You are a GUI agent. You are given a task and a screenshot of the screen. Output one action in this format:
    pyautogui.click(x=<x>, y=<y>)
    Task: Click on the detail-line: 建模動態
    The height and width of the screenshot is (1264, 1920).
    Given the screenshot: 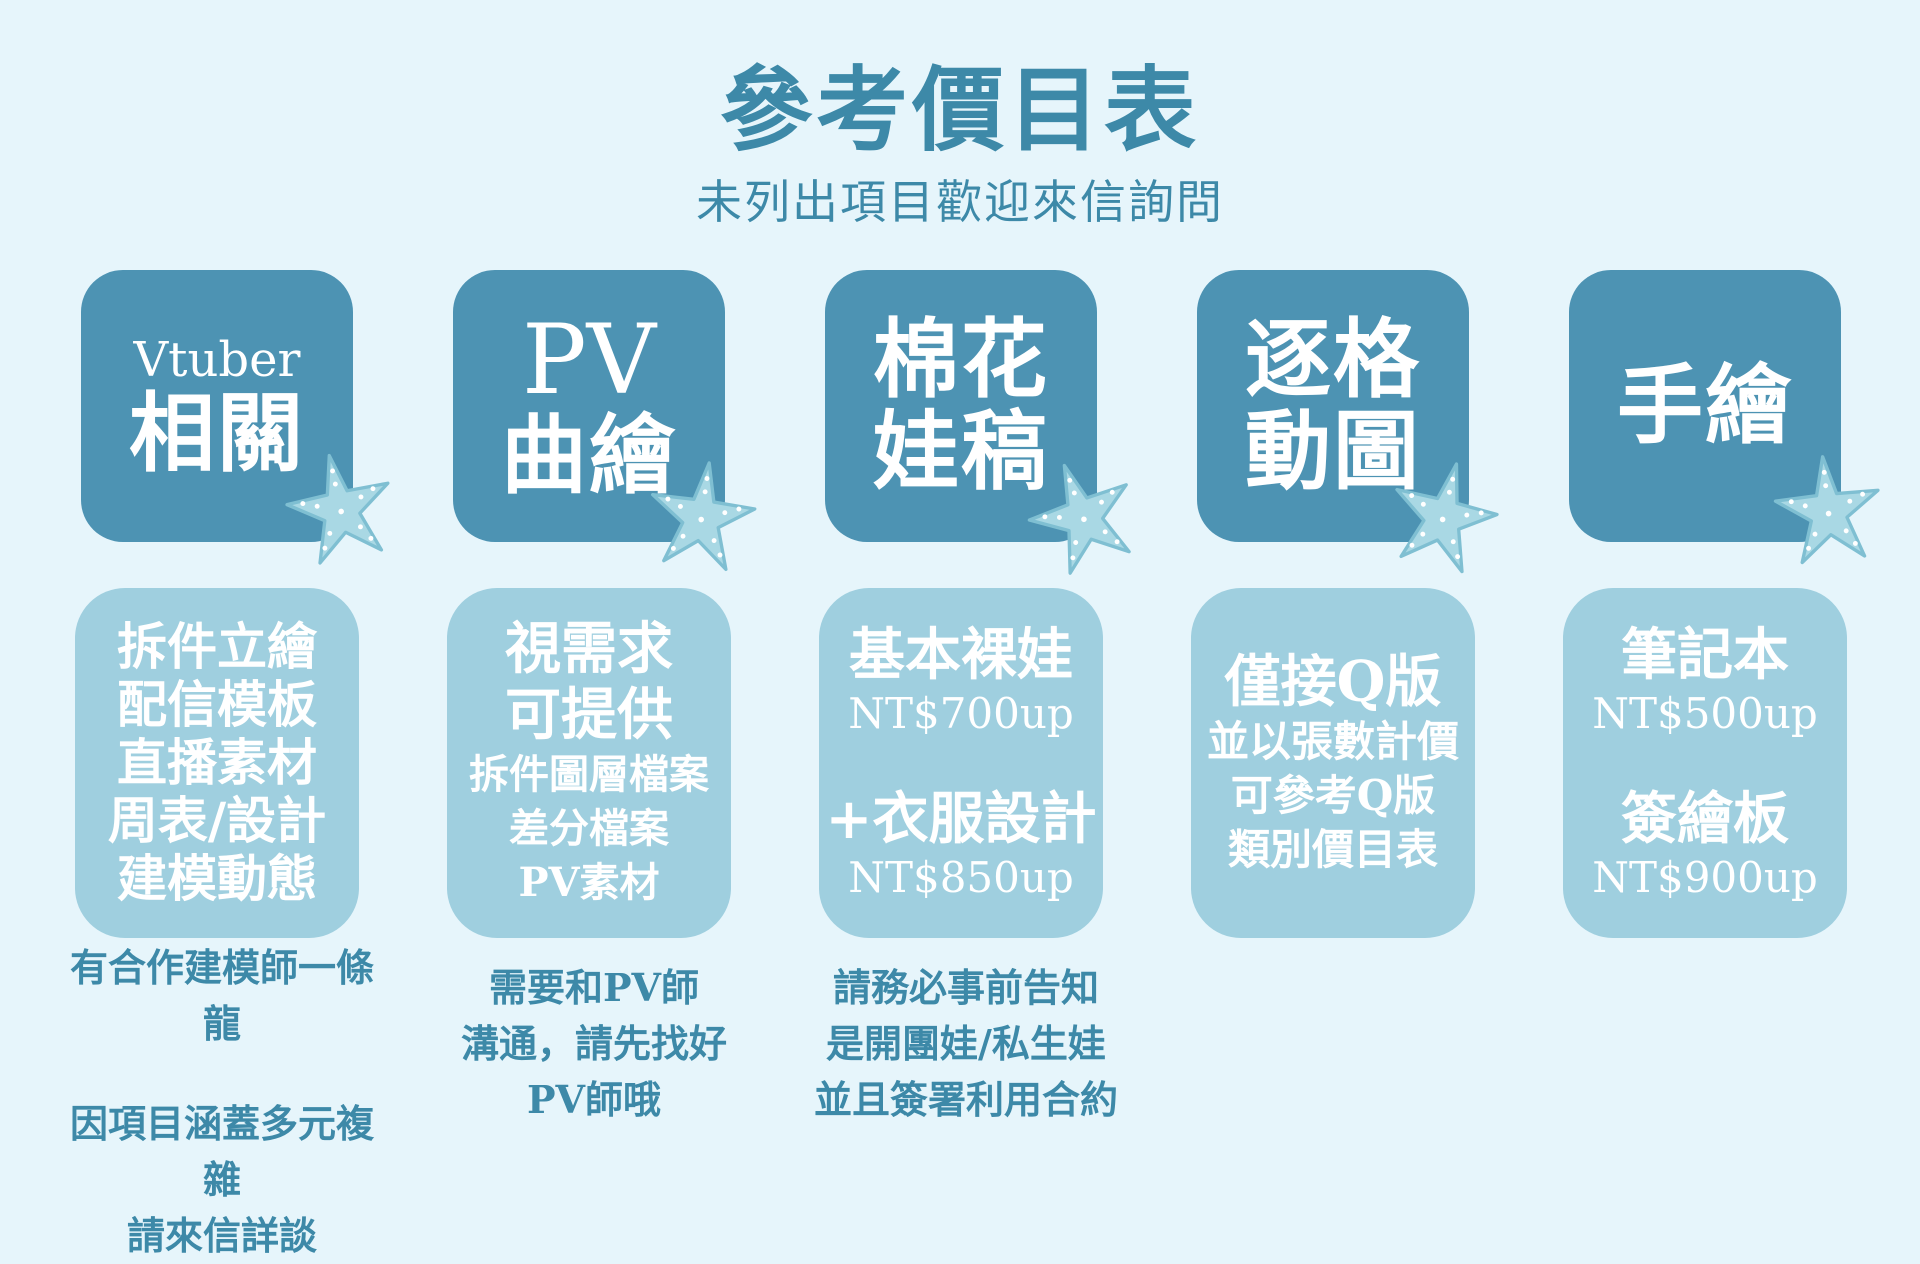 What is the action you would take?
    pyautogui.click(x=217, y=878)
    